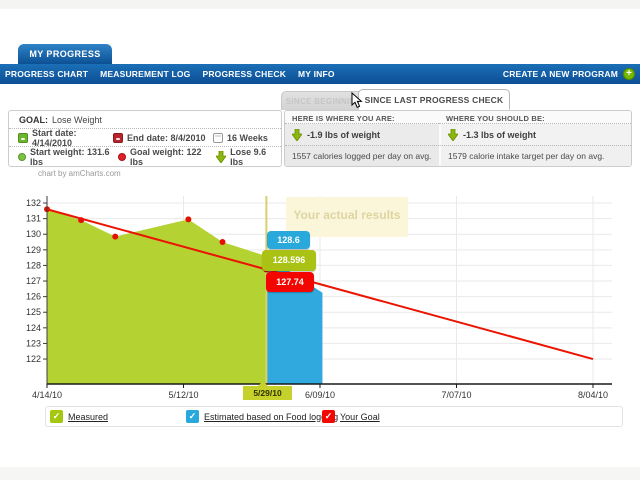  Describe the element at coordinates (33, 250) in the screenshot. I see `svg-text: 129` at that location.